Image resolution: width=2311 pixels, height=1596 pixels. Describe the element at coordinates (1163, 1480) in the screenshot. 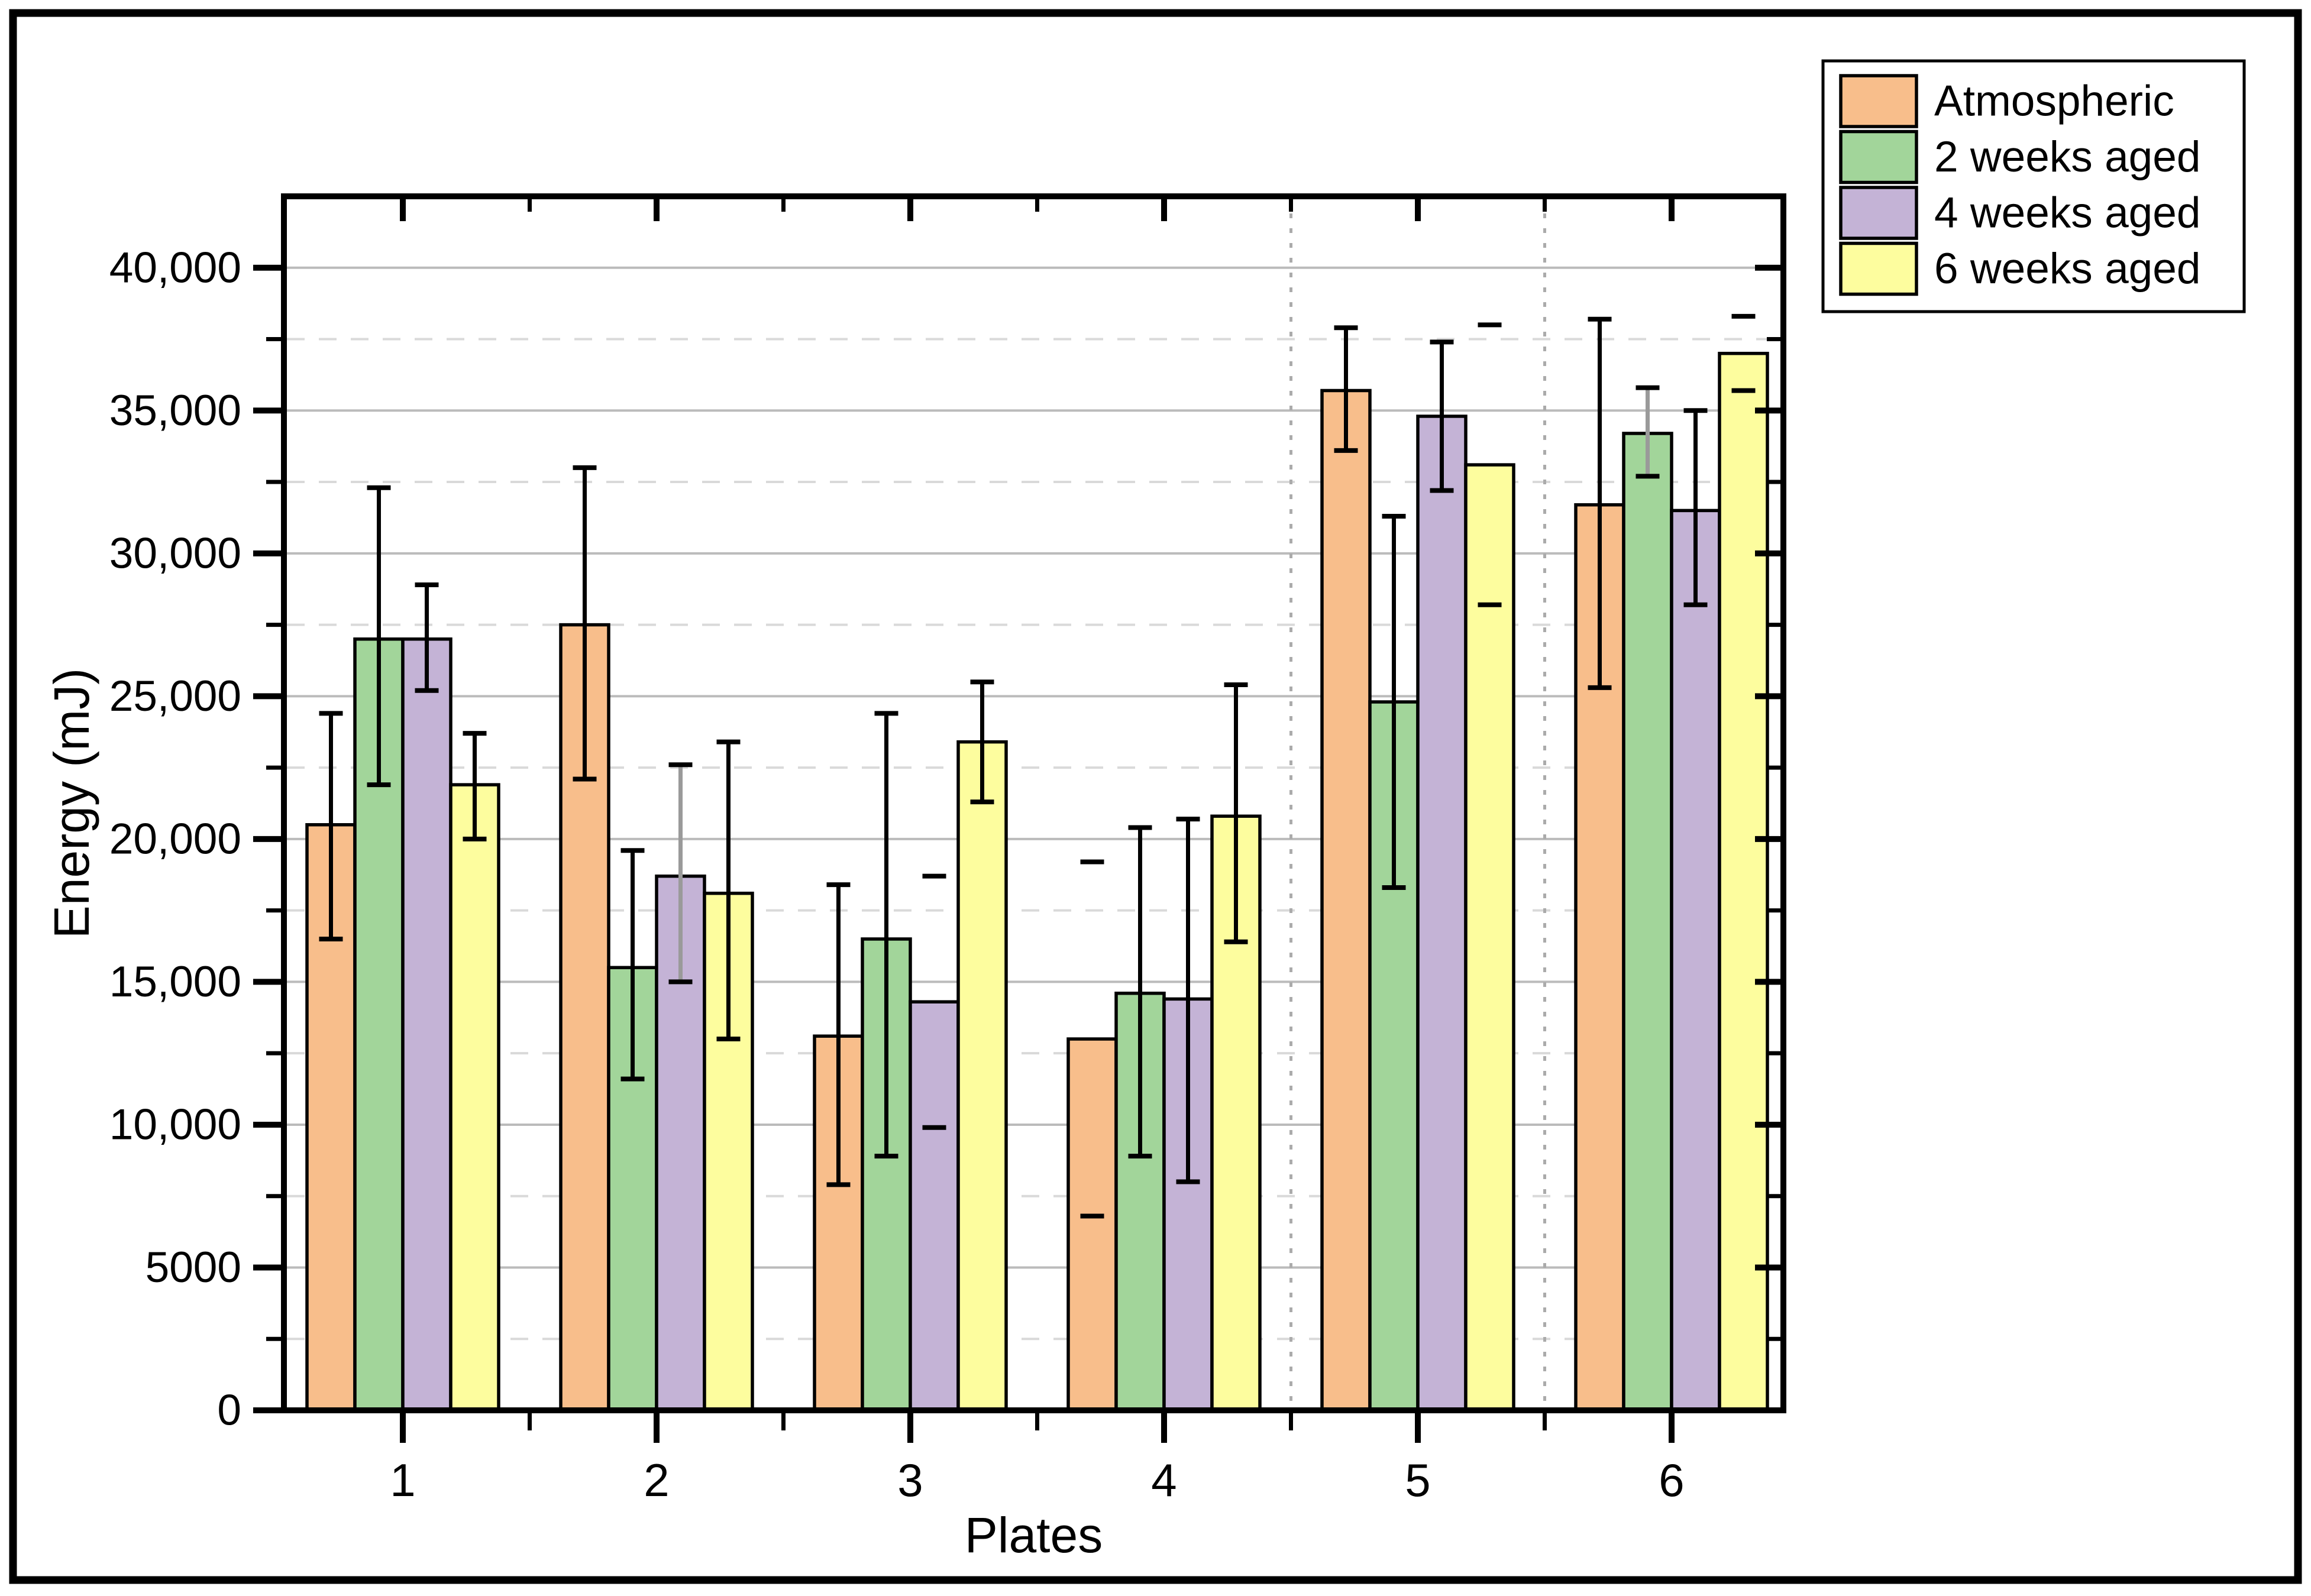

I see `x-tick-label: 4` at that location.